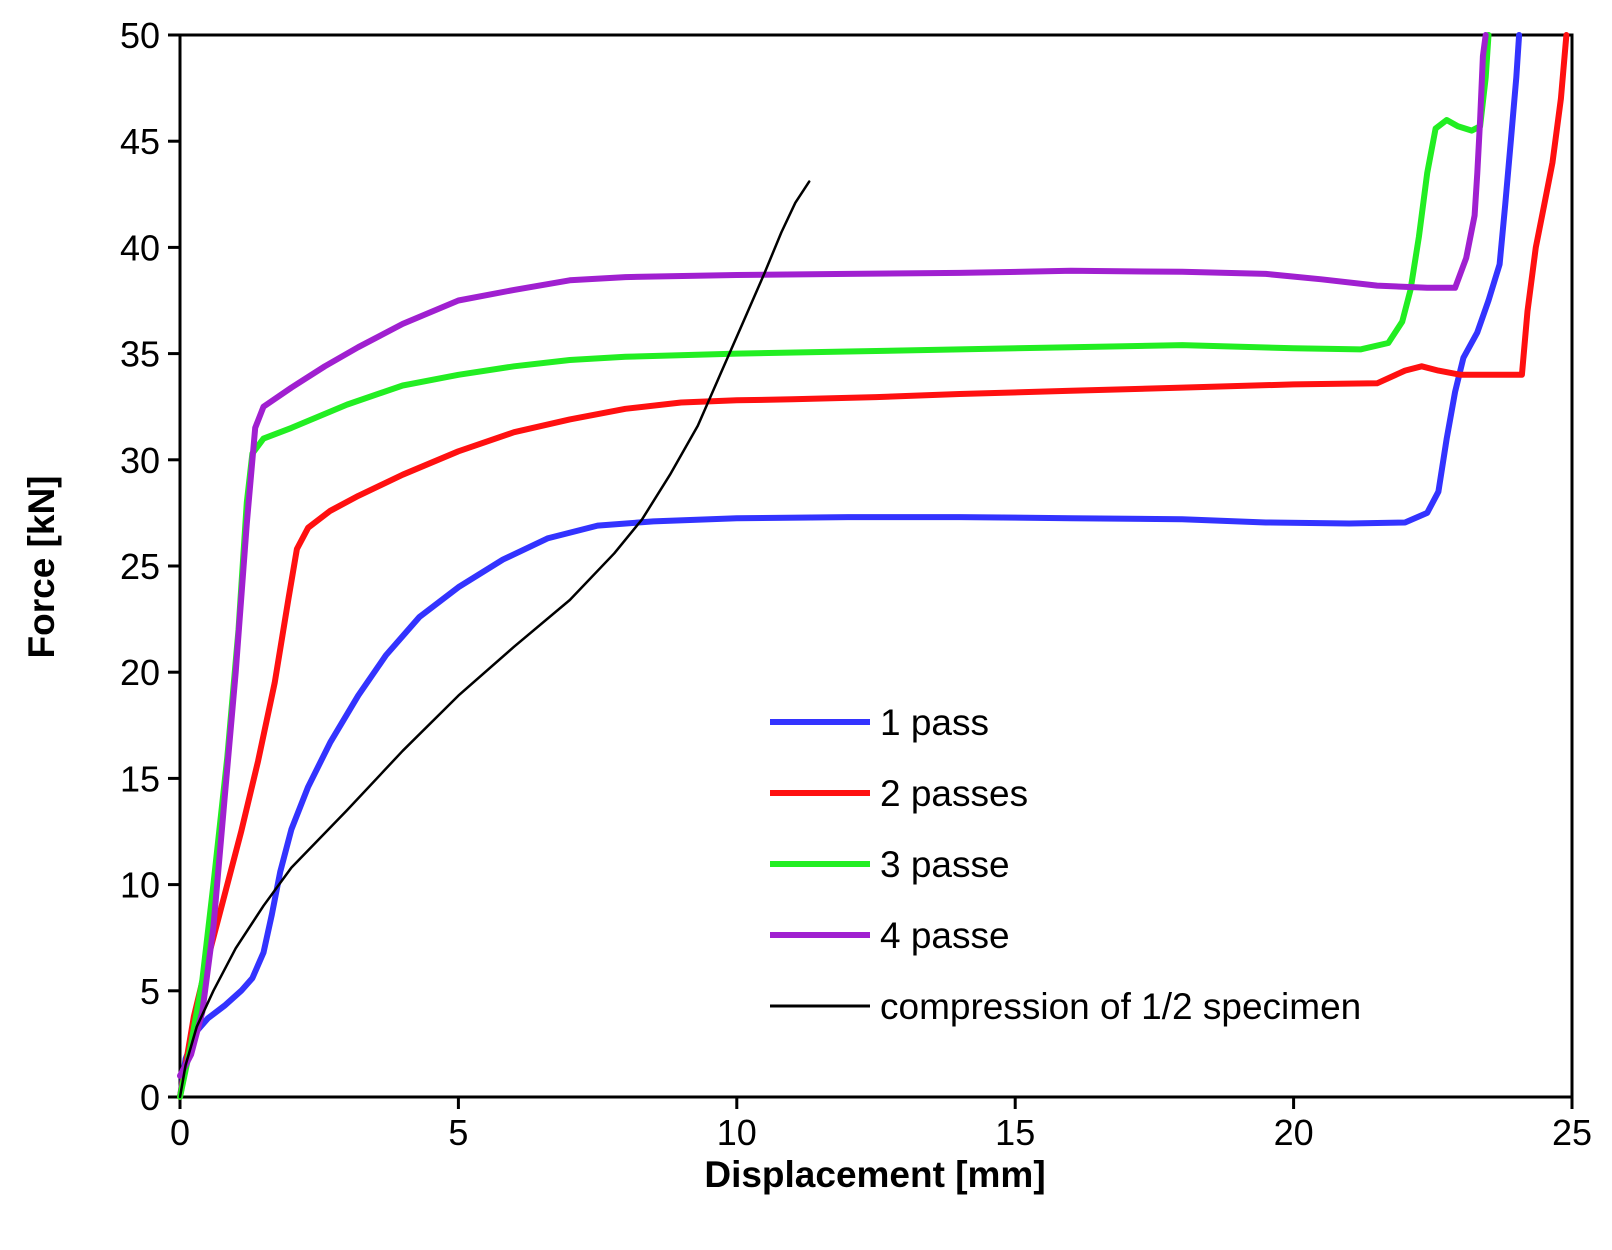 The width and height of the screenshot is (1612, 1250). Describe the element at coordinates (881, 1125) in the screenshot. I see `x-axis: 0 5 10 15 20 25` at that location.